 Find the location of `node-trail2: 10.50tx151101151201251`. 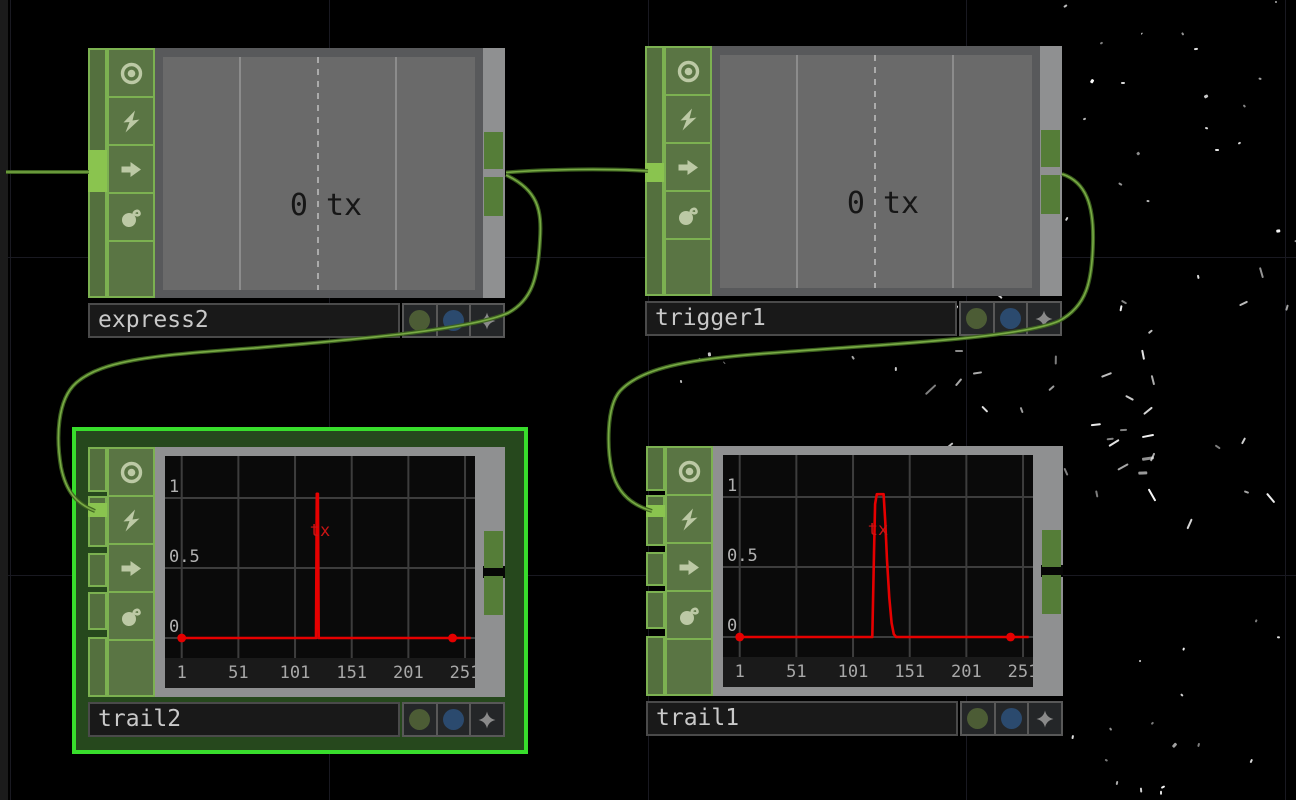

node-trail2: 10.50tx151101151201251 is located at coordinates (296, 572).